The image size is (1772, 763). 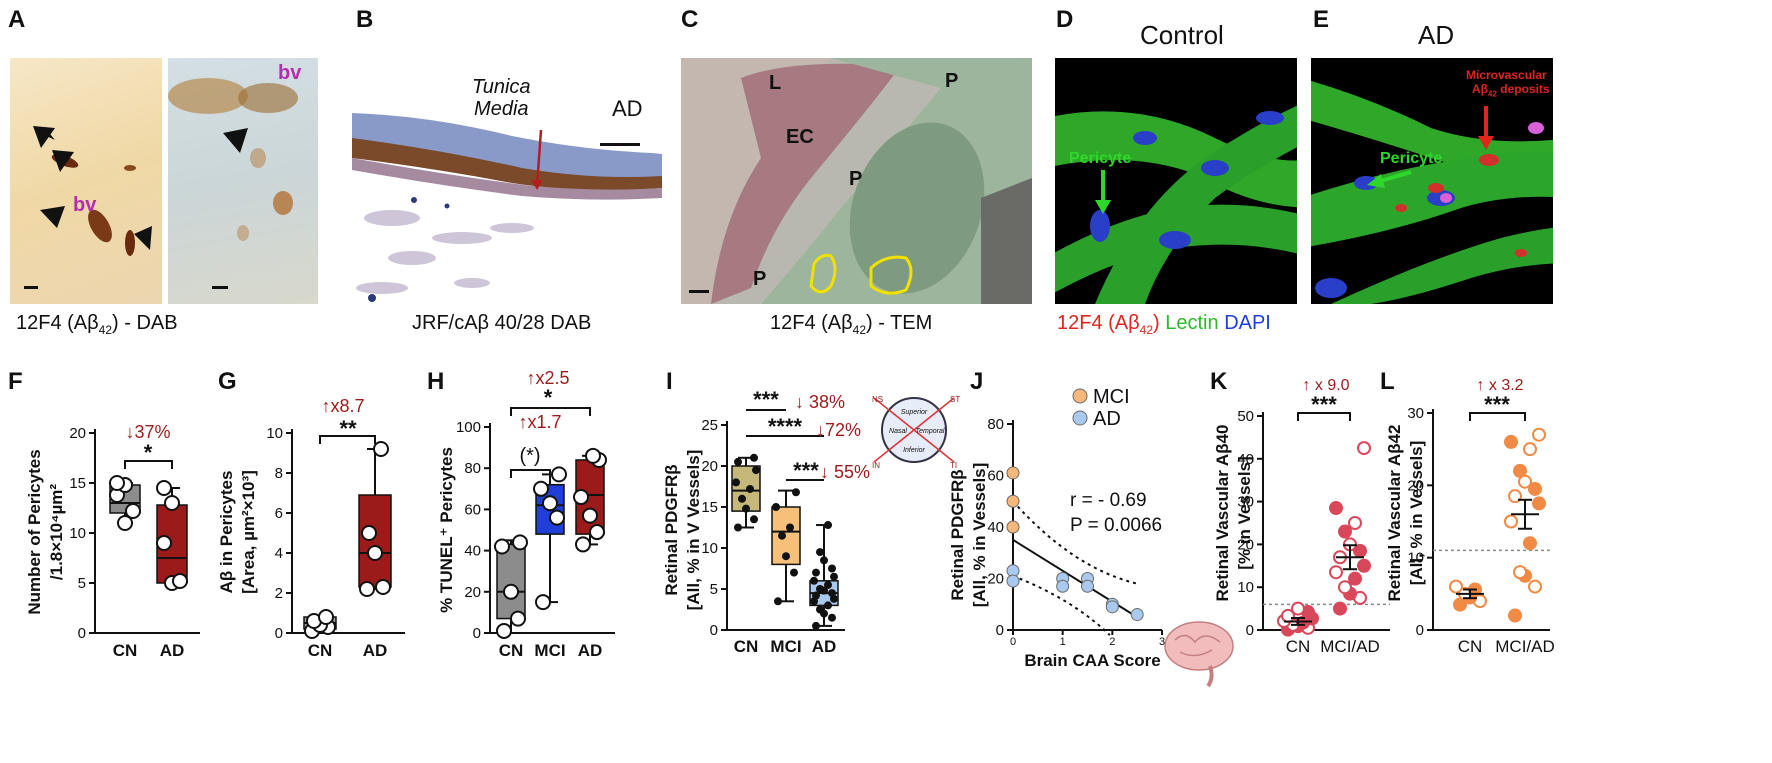 I want to click on l-y-label-line2: [All, % in Vessels], so click(x=1416, y=513).